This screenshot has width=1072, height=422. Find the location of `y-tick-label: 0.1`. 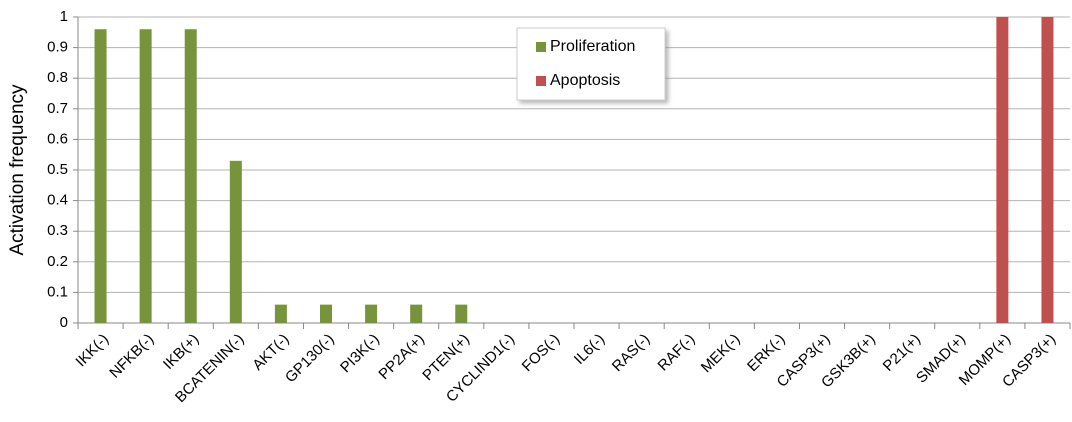

y-tick-label: 0.1 is located at coordinates (57, 291).